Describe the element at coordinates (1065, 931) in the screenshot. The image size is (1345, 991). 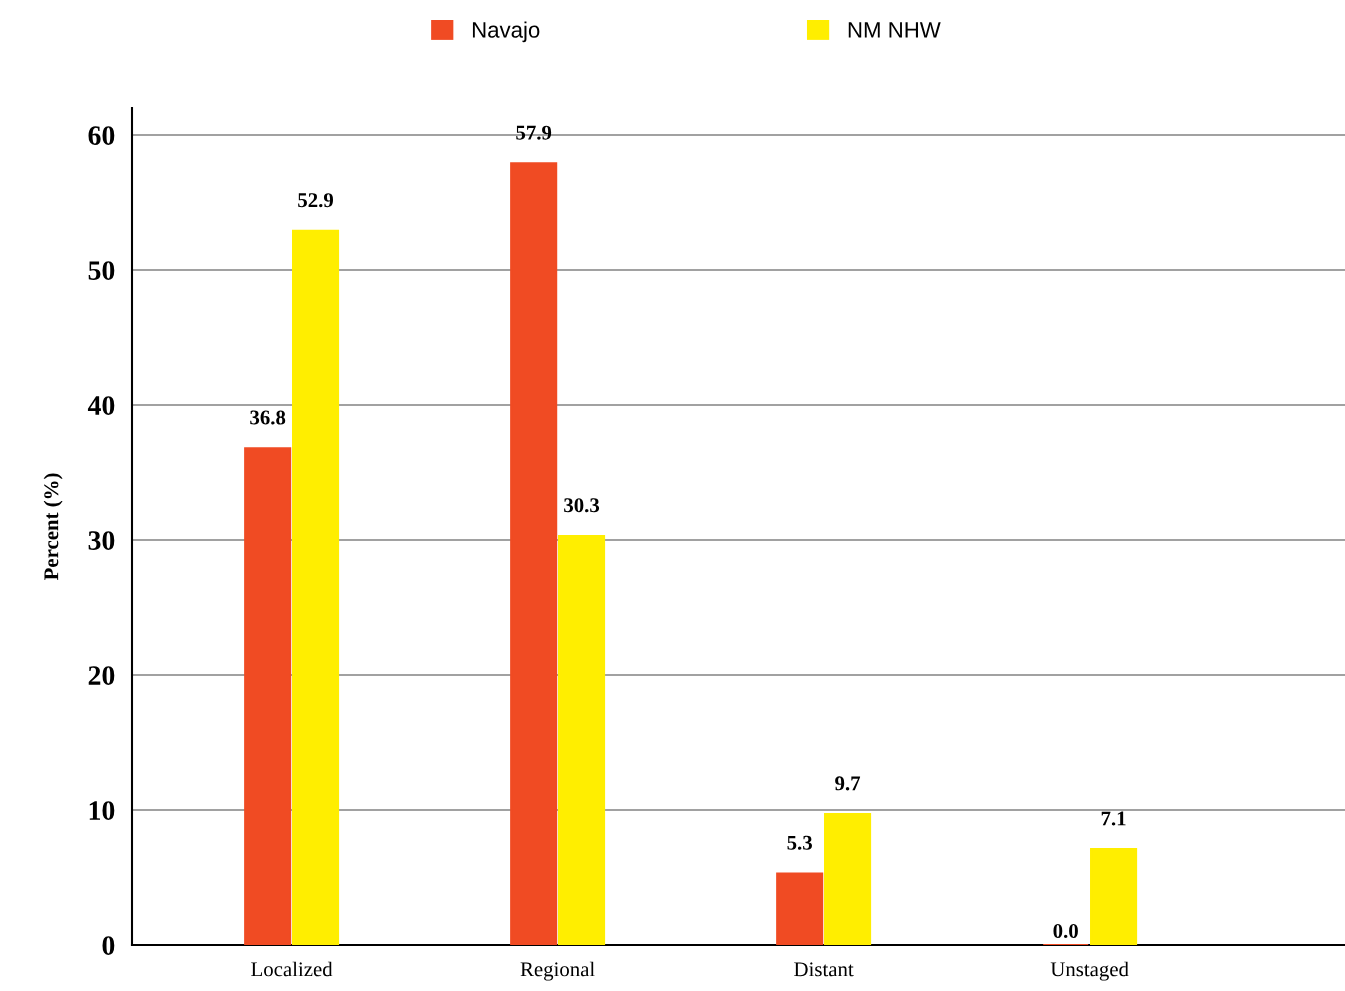
I see `data-label: 0.0` at that location.